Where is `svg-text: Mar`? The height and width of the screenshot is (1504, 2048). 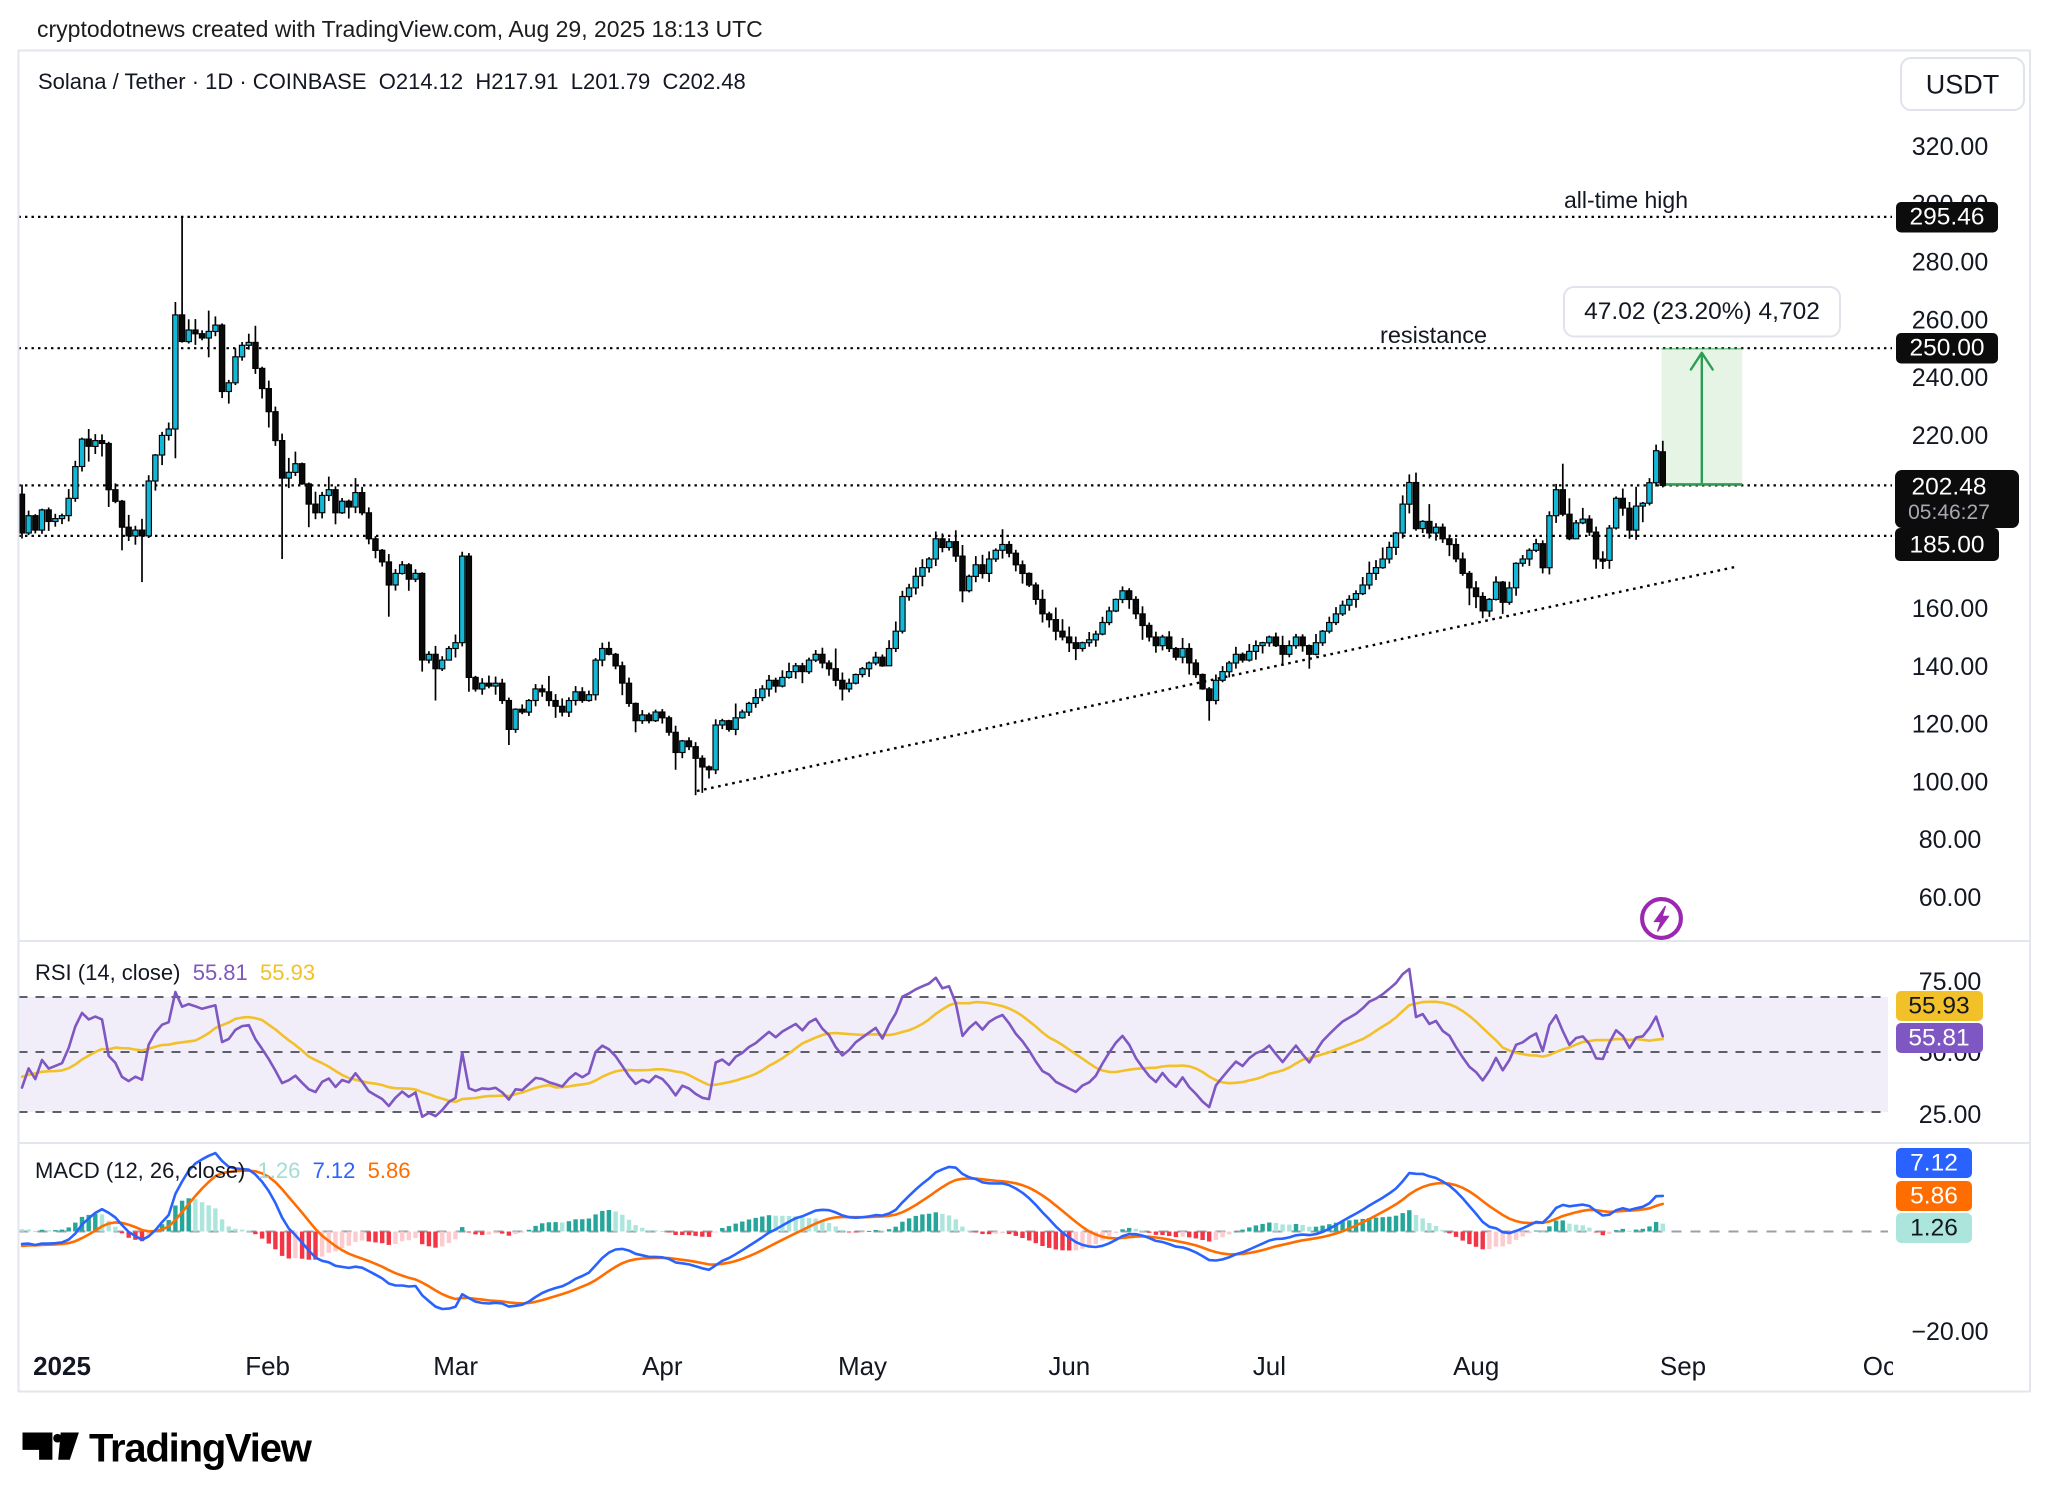 svg-text: Mar is located at coordinates (455, 1366).